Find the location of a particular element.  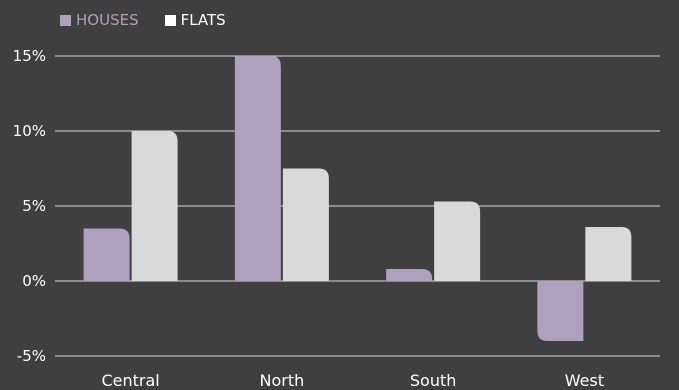

y-tick-label: 5% is located at coordinates (34, 206).